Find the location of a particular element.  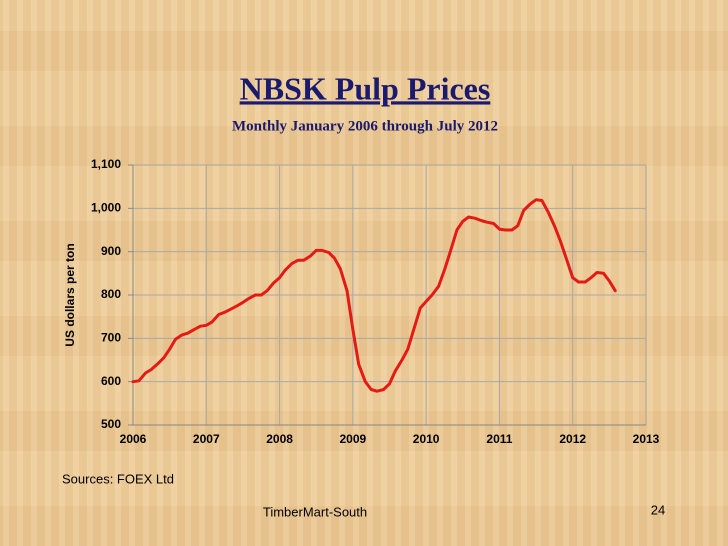

x-tick-label: 2010 is located at coordinates (426, 439).